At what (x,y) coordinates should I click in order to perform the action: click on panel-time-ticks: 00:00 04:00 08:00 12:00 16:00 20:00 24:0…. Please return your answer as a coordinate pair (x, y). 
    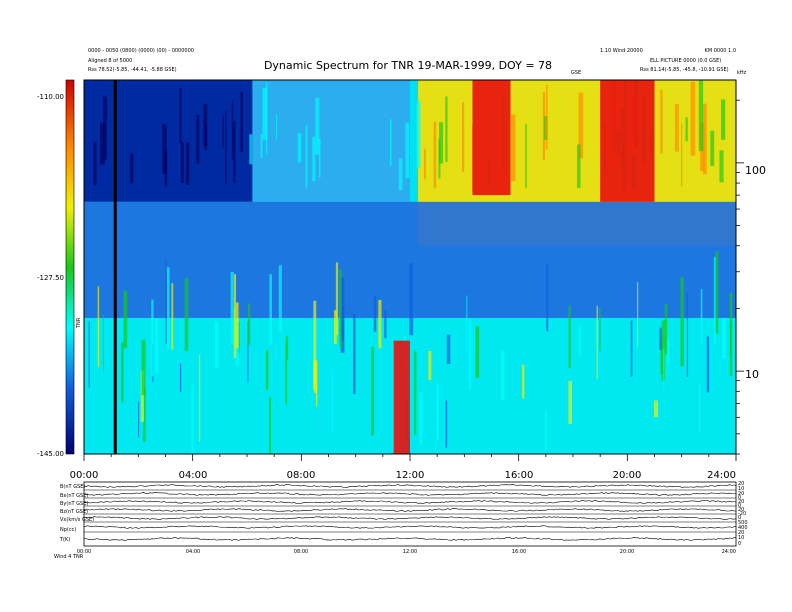
    Looking at the image, I should click on (406, 552).